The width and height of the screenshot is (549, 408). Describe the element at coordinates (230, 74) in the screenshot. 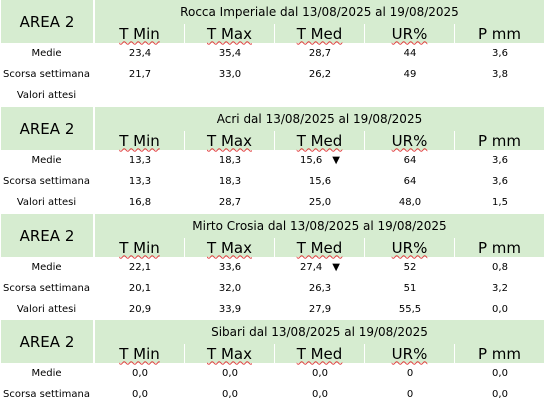

I see `cell-value: 33,0` at that location.